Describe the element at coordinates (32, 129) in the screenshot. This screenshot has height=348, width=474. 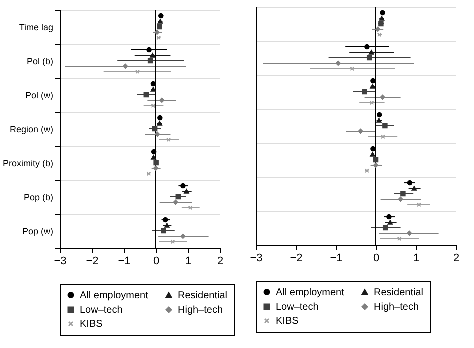
I see `y-tick-label: Region (w)` at that location.